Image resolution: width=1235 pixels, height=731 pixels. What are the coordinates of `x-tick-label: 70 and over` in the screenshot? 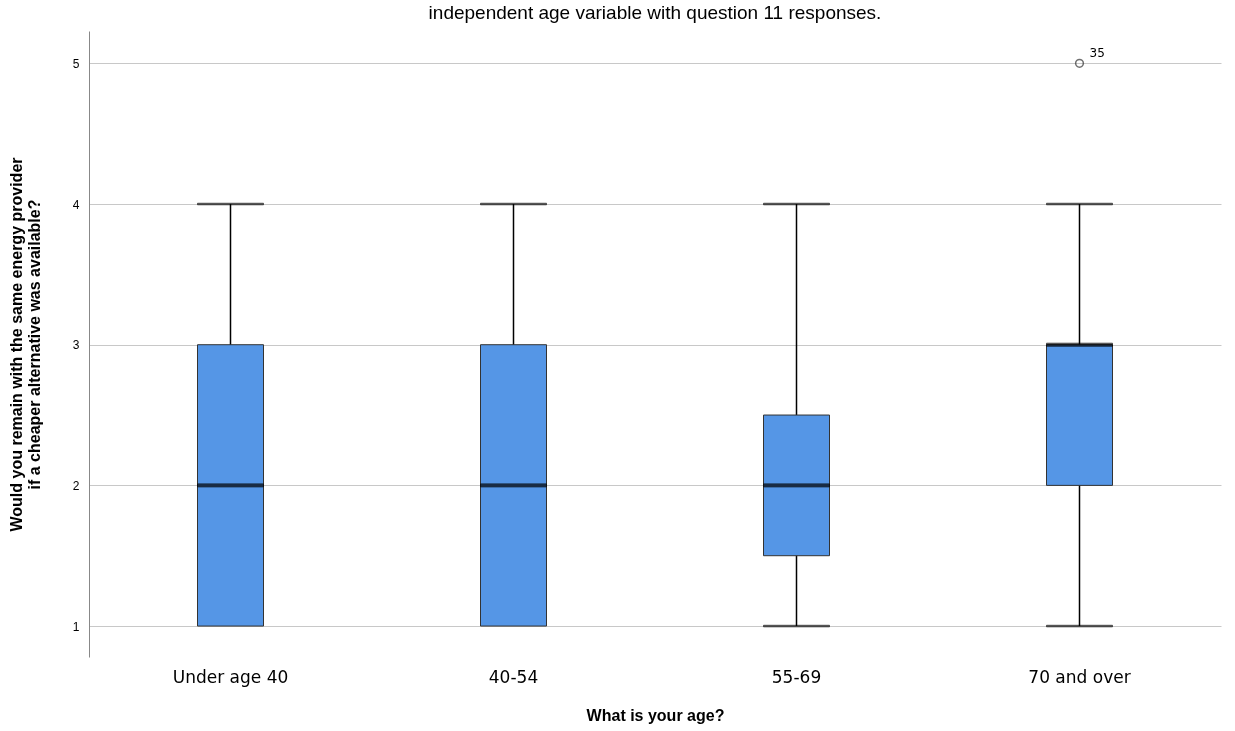 It's located at (1079, 676).